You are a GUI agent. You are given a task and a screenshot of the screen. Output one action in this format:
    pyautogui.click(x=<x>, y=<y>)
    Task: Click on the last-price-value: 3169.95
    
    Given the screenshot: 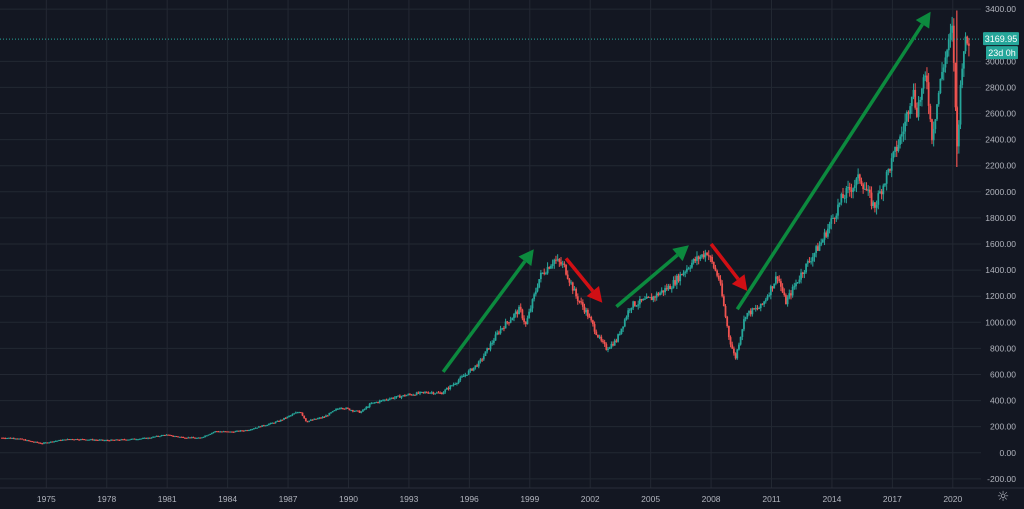 What is the action you would take?
    pyautogui.click(x=1001, y=39)
    